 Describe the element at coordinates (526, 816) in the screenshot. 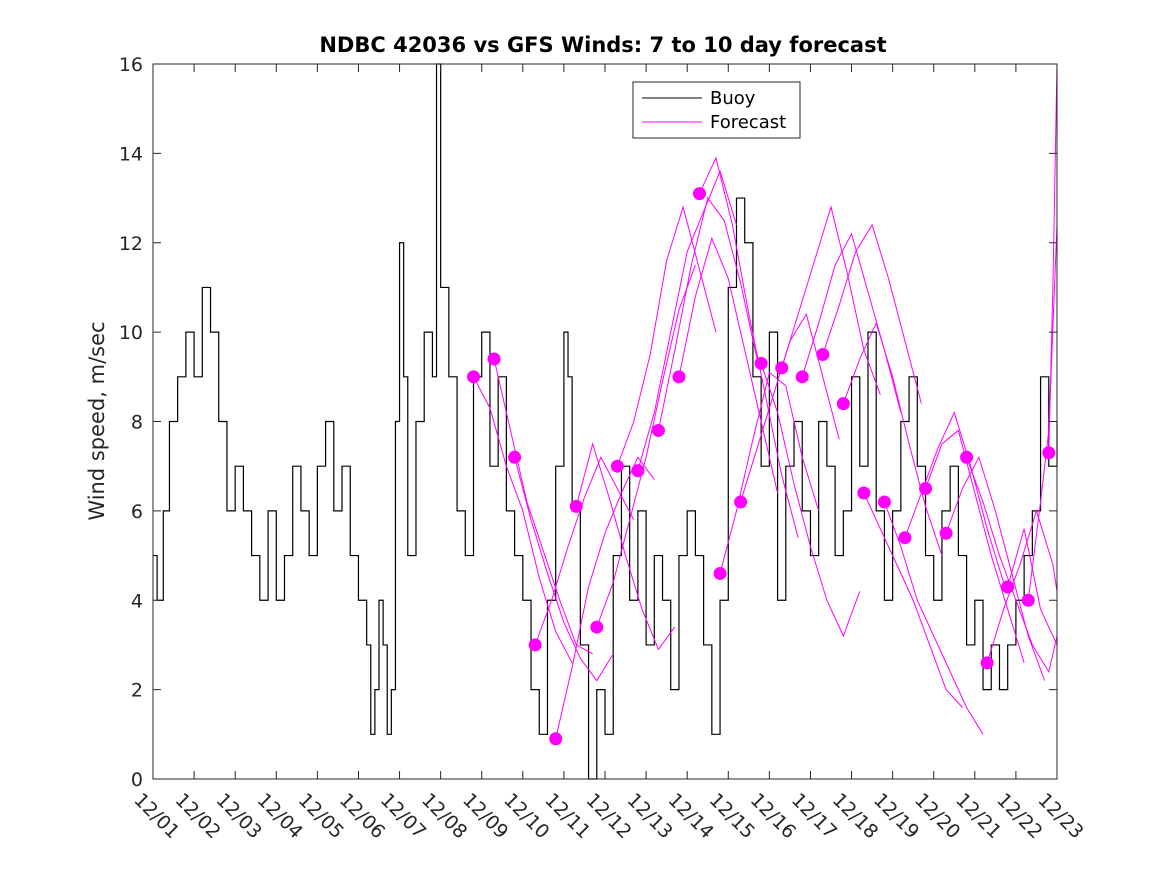

I see `x-tick-label: 12/10` at that location.